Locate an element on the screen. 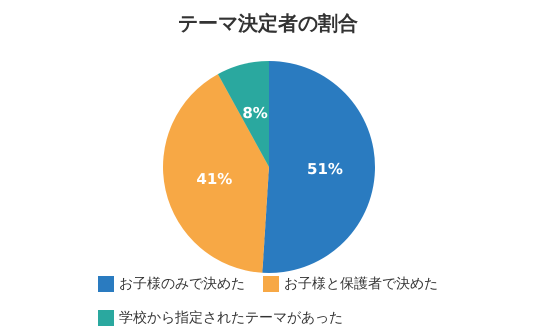 This screenshot has height=335, width=536. legend-label: お子様と保護者で決めた is located at coordinates (361, 284).